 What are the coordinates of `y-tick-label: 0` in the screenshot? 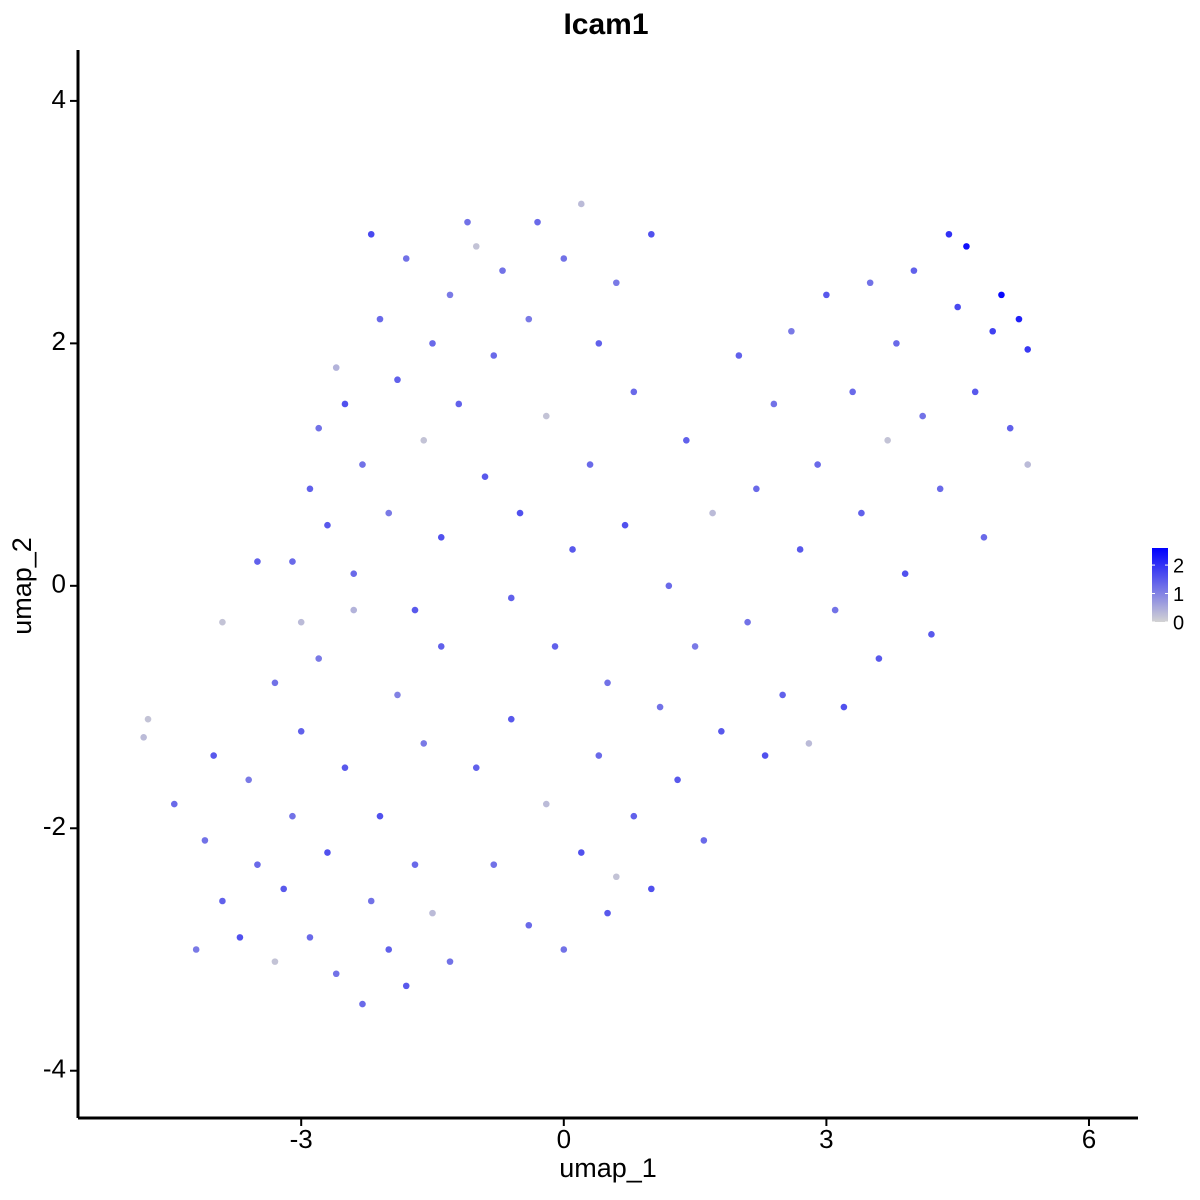 It's located at (59, 584).